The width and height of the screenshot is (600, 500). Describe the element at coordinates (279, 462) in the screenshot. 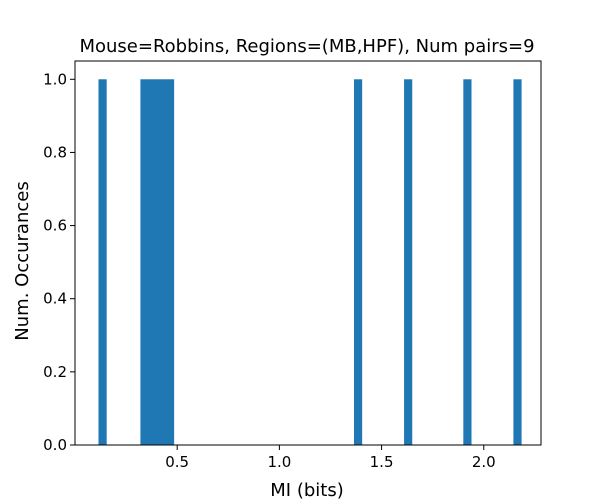

I see `x-tick-label-1: 1.0` at that location.